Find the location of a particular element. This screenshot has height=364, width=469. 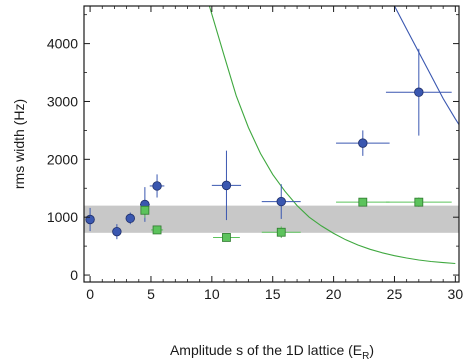

x-tick-label: 15 is located at coordinates (273, 294).